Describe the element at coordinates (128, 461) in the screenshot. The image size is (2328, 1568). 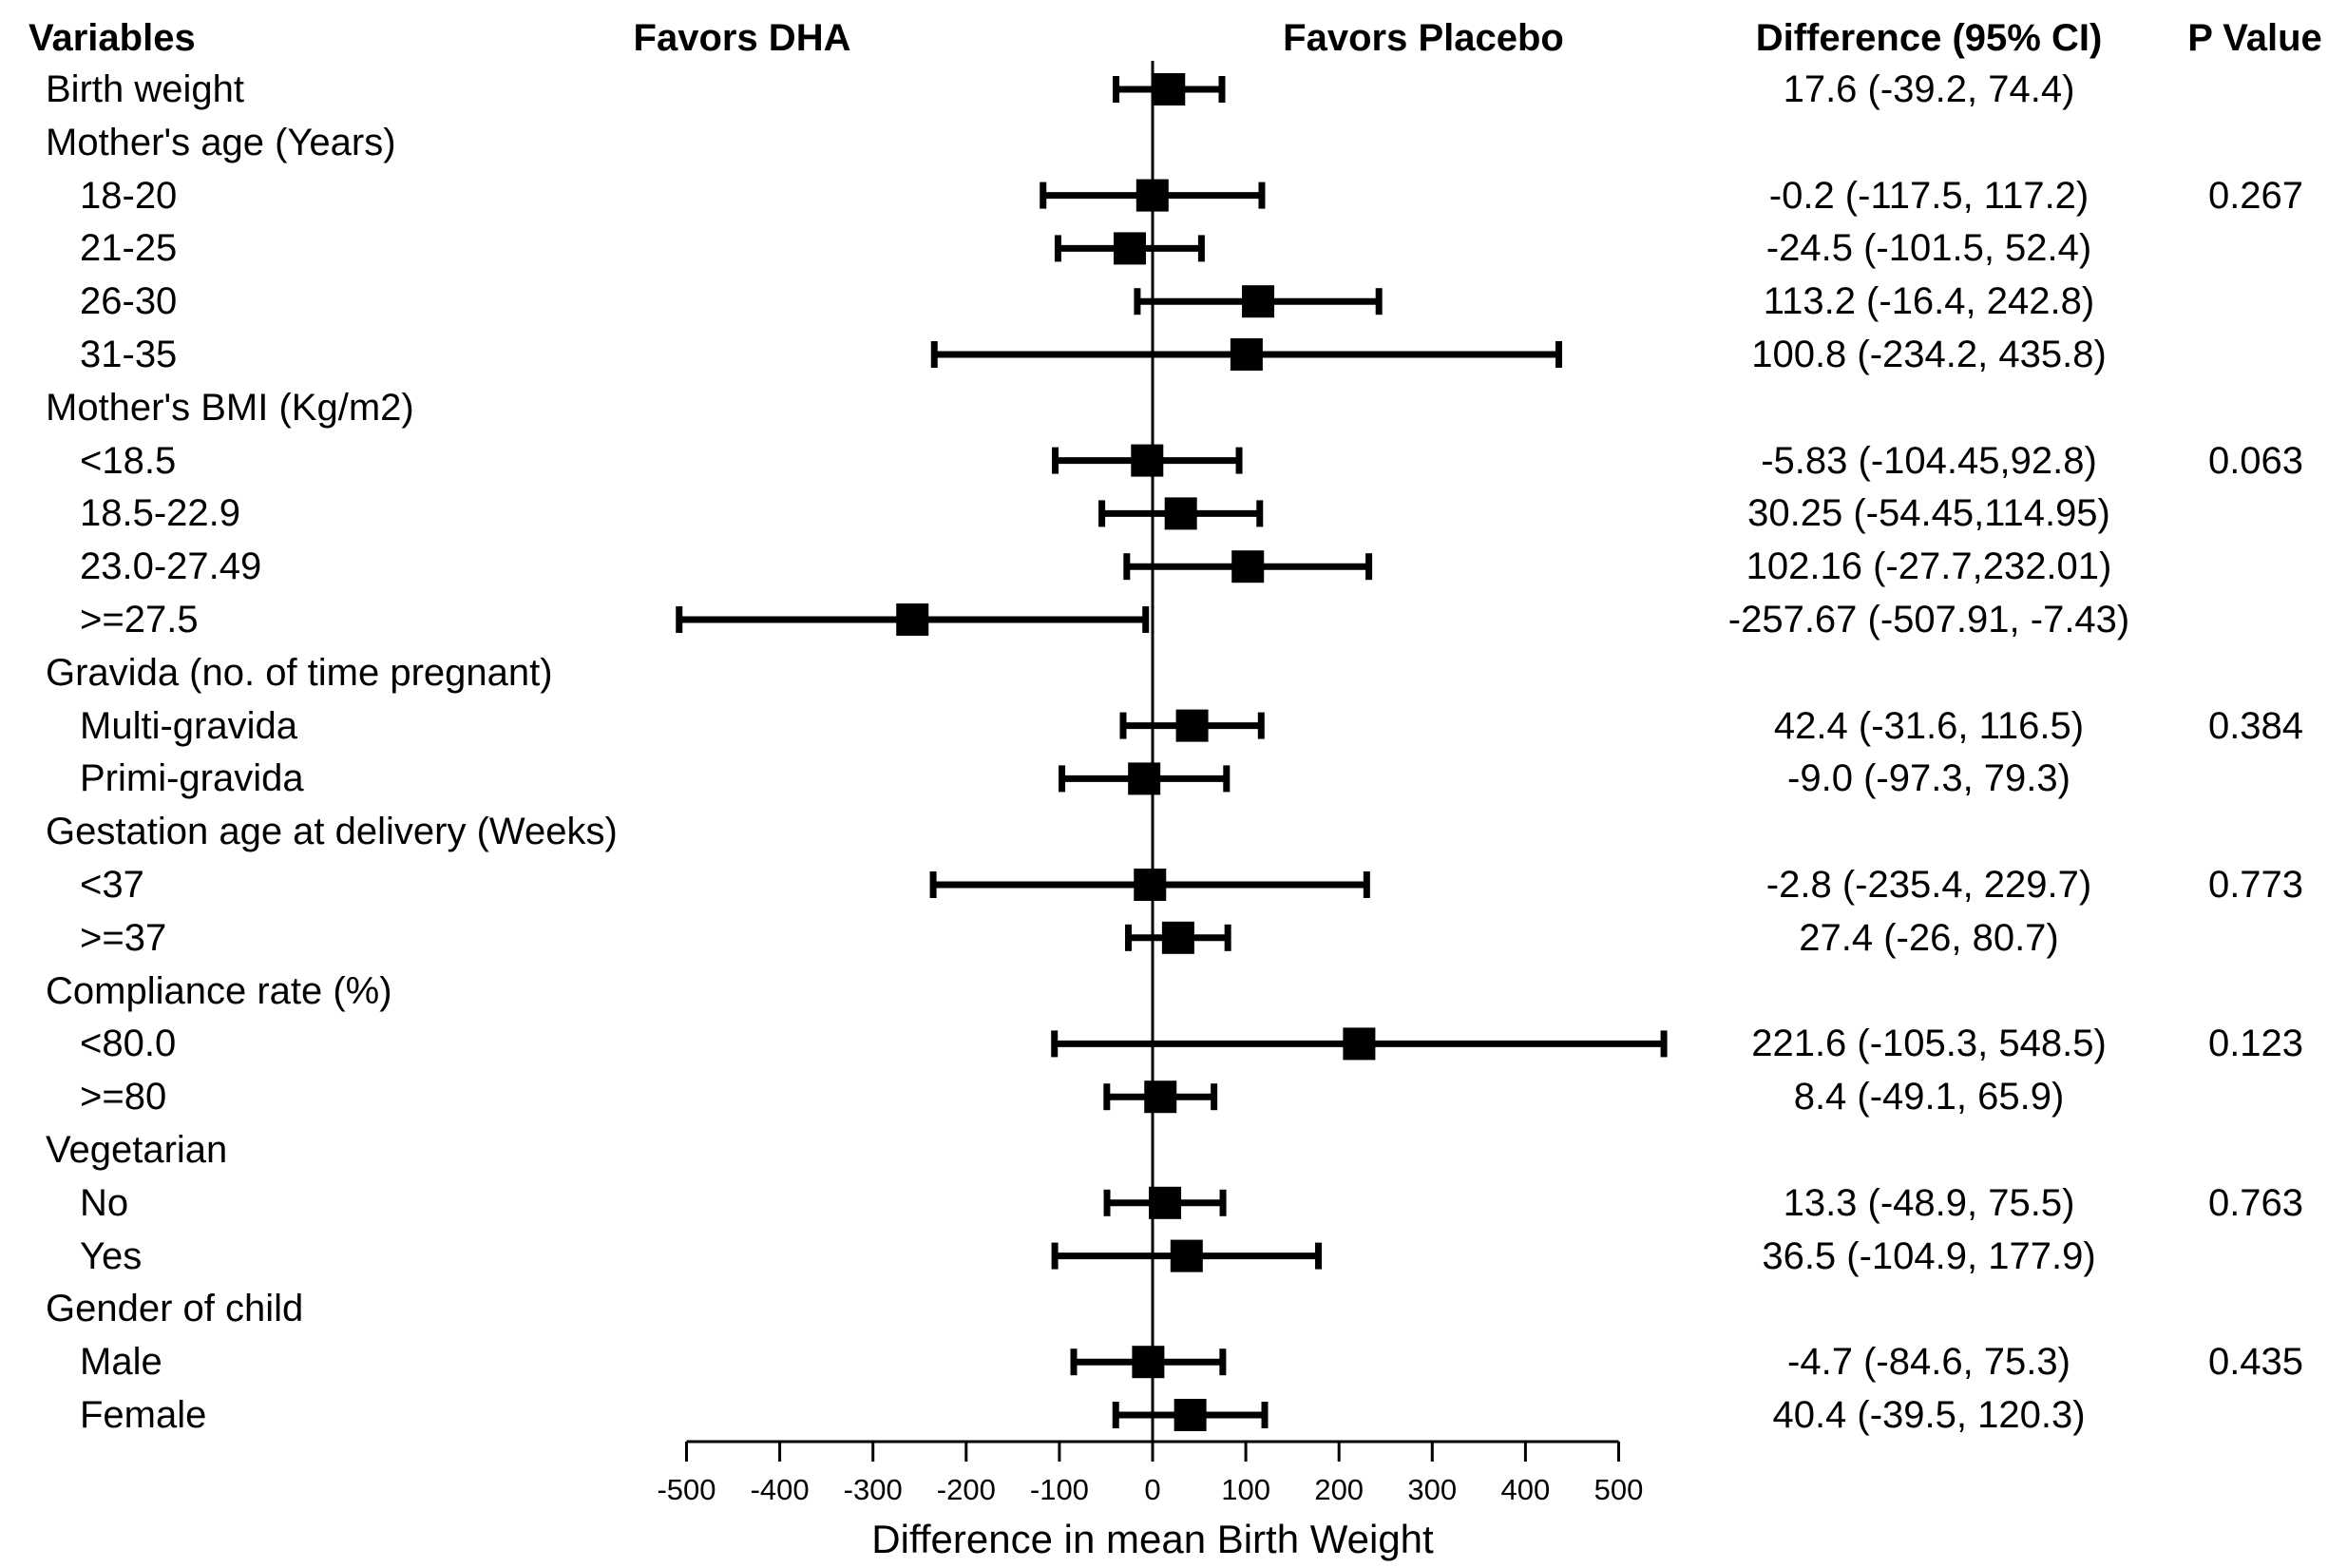
I see `row-label-item: <18.5` at that location.